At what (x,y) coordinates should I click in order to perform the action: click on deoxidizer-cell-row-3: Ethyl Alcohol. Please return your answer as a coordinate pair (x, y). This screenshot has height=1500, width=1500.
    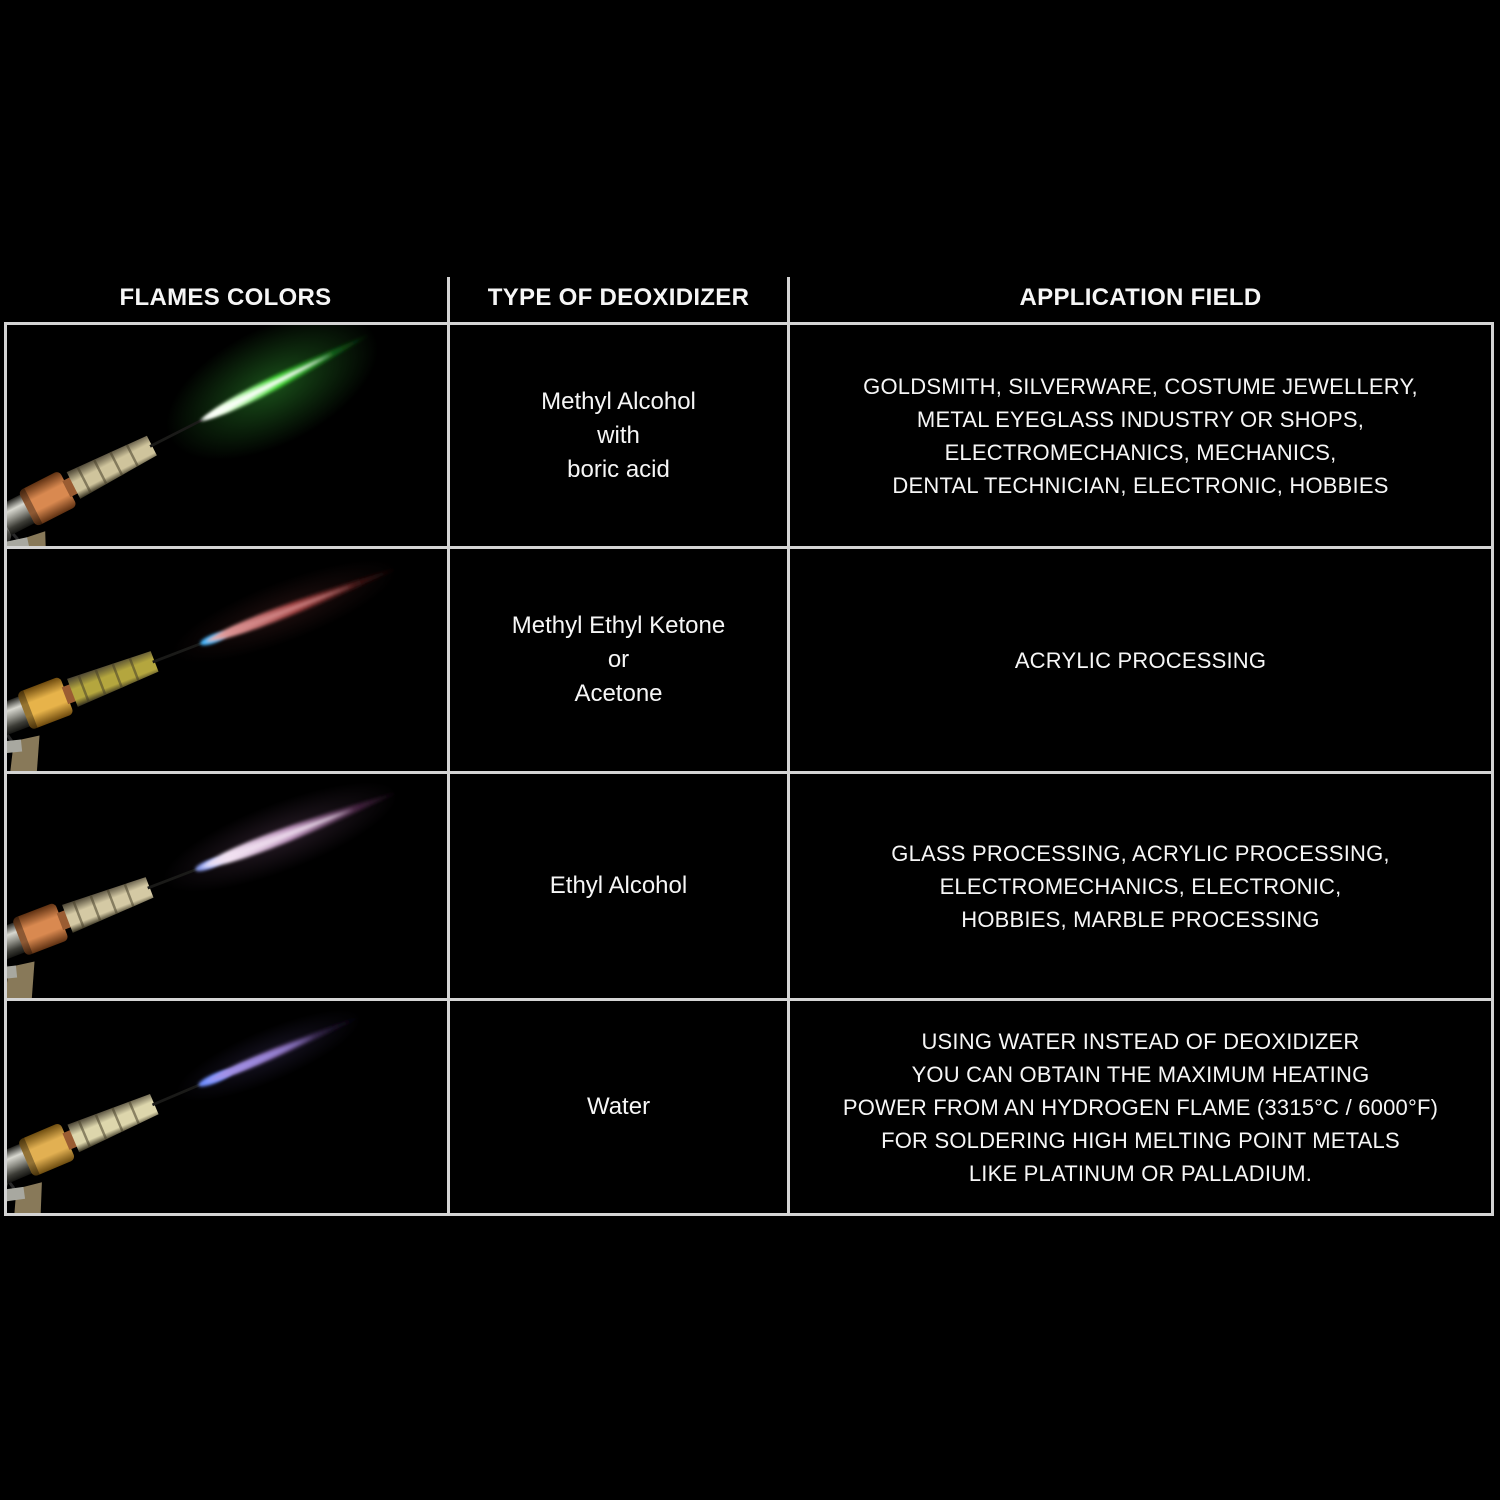
    Looking at the image, I should click on (618, 886).